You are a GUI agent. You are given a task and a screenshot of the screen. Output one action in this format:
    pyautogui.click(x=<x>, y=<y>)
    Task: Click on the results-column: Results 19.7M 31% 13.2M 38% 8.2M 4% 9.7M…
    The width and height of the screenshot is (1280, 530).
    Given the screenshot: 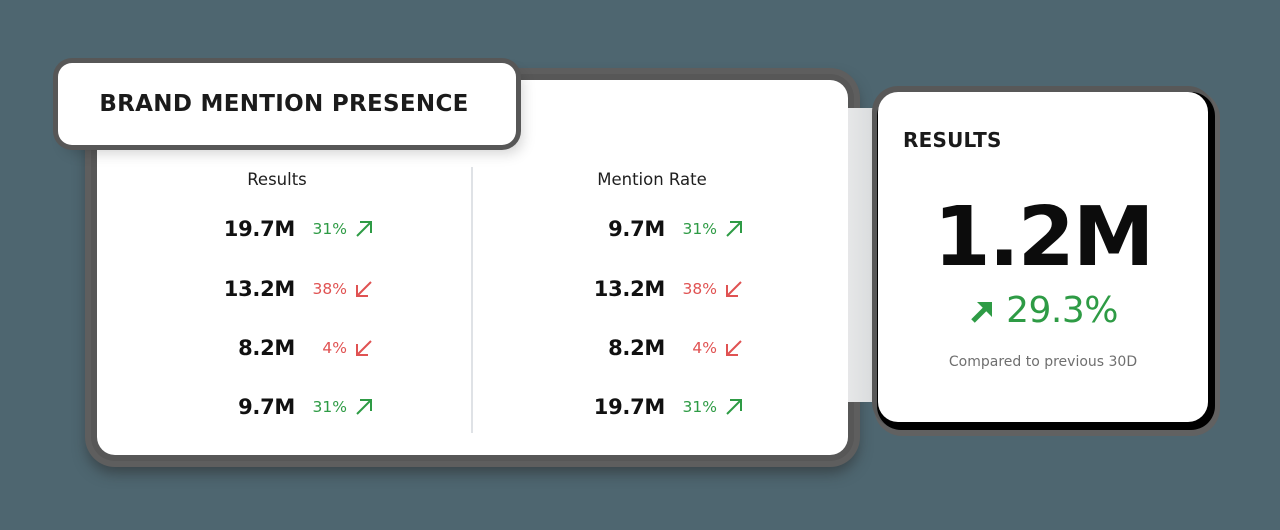 What is the action you would take?
    pyautogui.click(x=282, y=303)
    